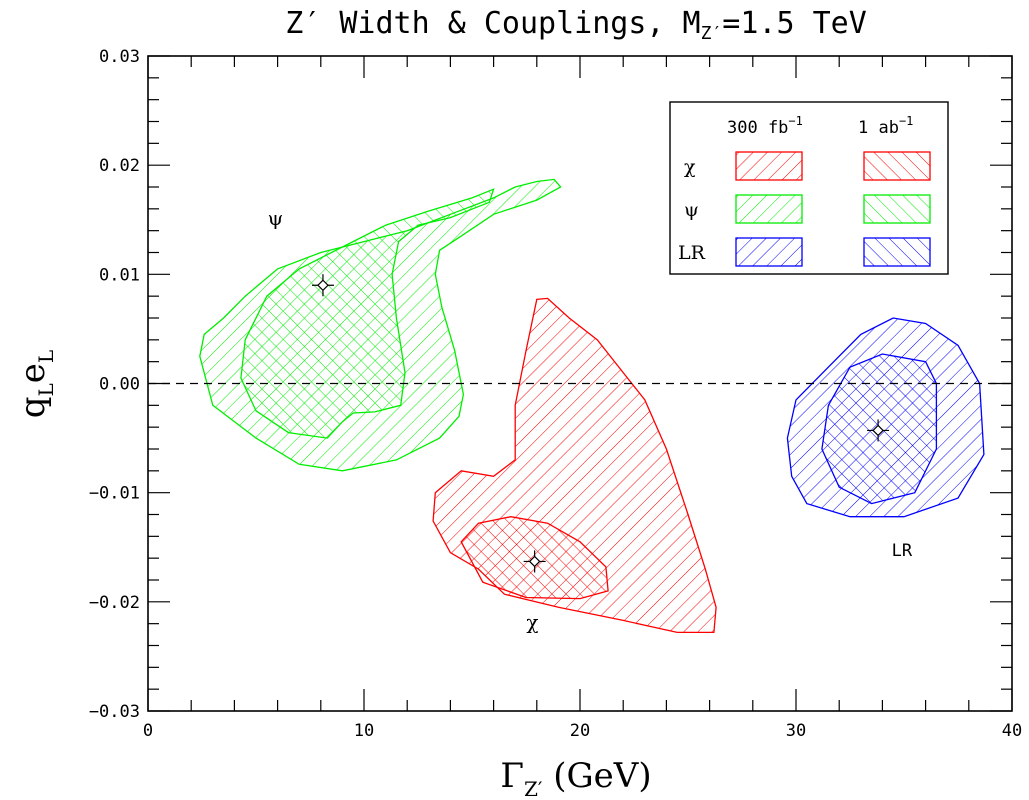 The height and width of the screenshot is (800, 1029). What do you see at coordinates (276, 218) in the screenshot?
I see `series-label: ψ` at bounding box center [276, 218].